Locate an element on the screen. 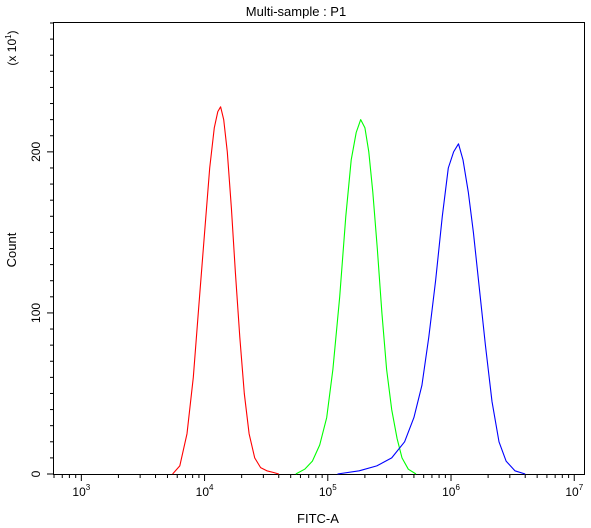 The width and height of the screenshot is (591, 528). chart-title: Multi-sample : P1 is located at coordinates (296, 11).